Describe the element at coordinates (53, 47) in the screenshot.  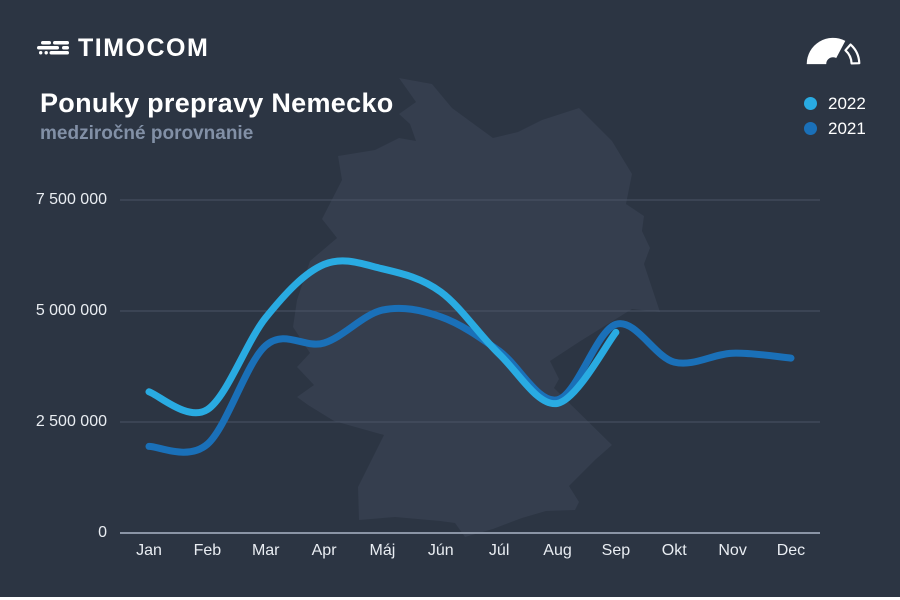
I see `truck-speed-lines-icon` at that location.